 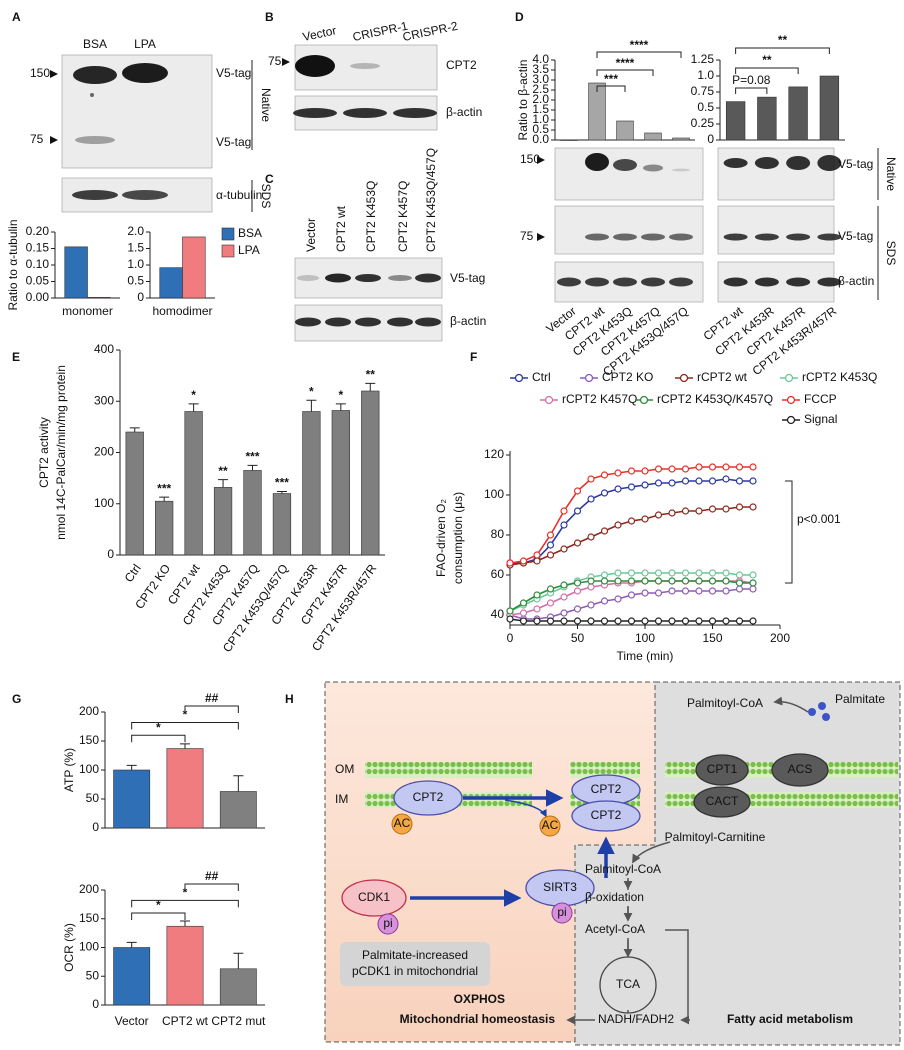 What do you see at coordinates (751, 80) in the screenshot?
I see `significance-label: P=0.08` at bounding box center [751, 80].